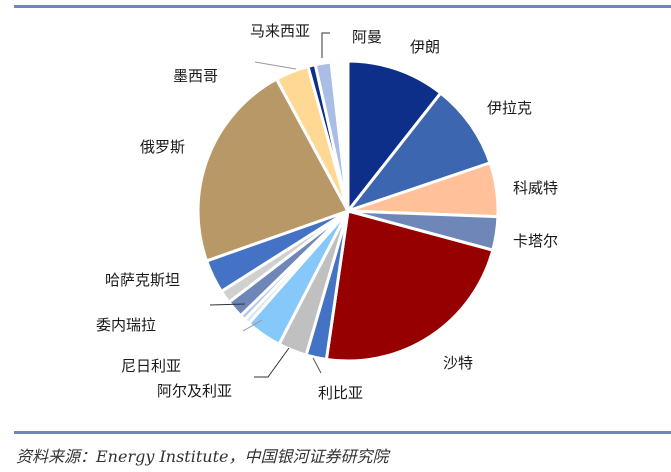 This screenshot has height=472, width=671. Describe the element at coordinates (195, 391) in the screenshot. I see `label-algeria: 阿尔及利亚` at that location.